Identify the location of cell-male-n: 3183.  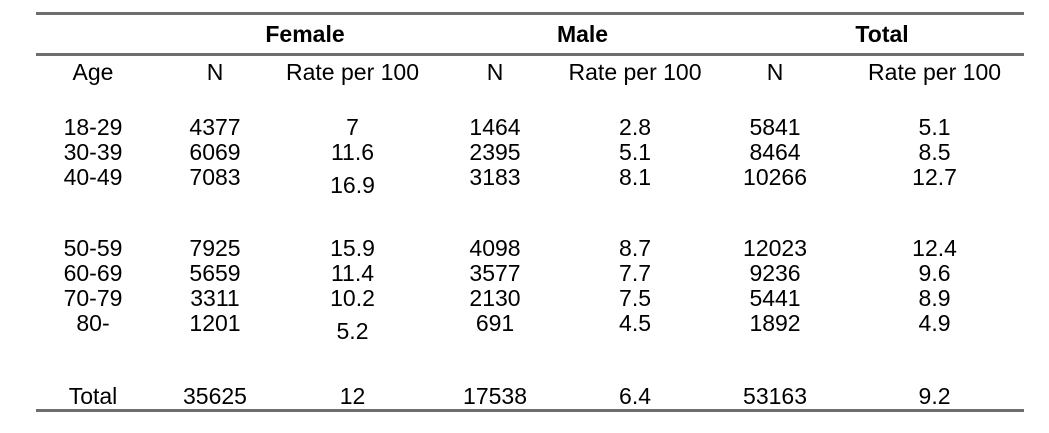
(495, 177).